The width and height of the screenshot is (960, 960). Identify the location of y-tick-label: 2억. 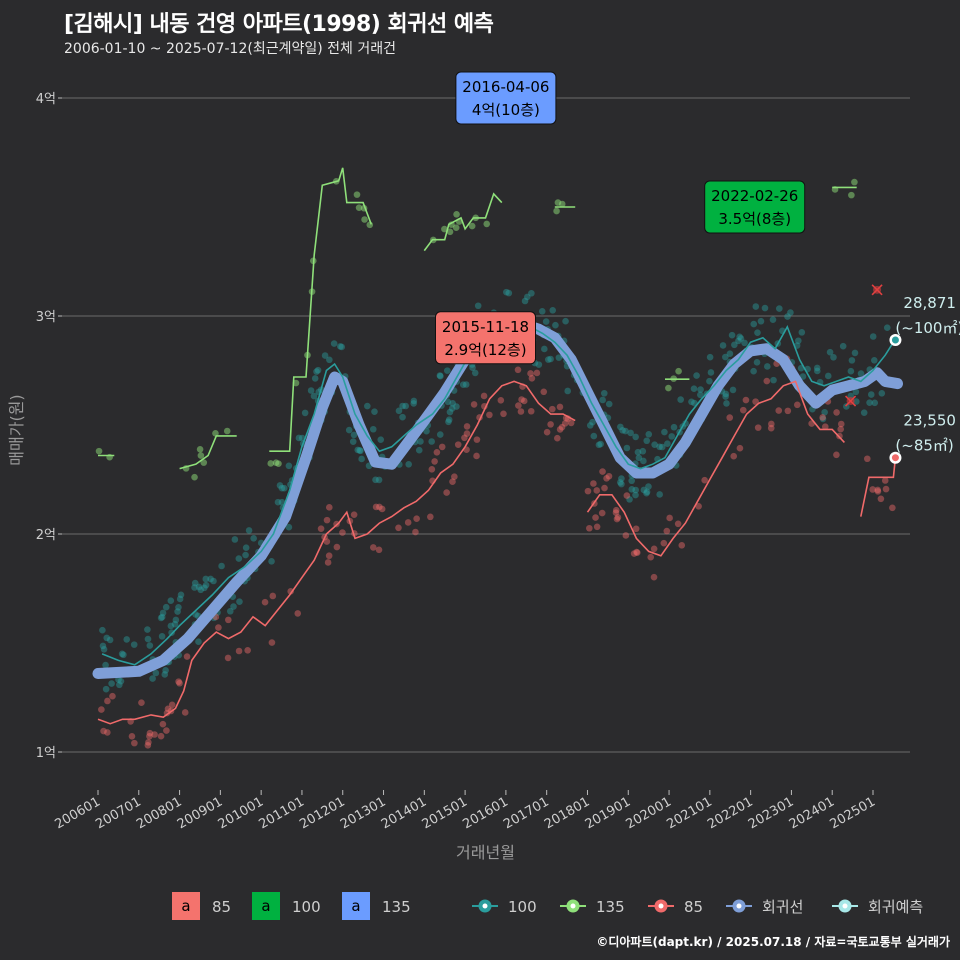
(46, 535).